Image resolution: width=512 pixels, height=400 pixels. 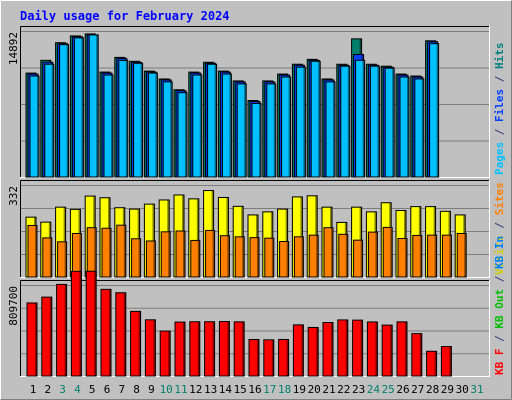 What do you see at coordinates (166, 389) in the screenshot?
I see `day-label: 10` at bounding box center [166, 389].